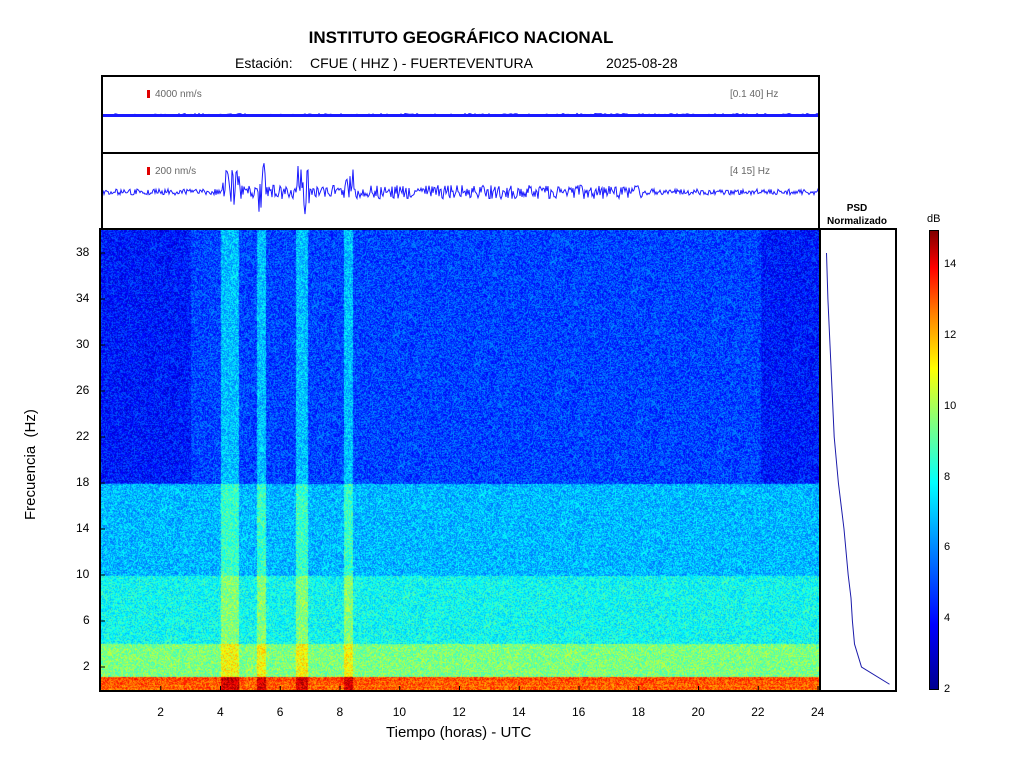  I want to click on psd-panel, so click(858, 460).